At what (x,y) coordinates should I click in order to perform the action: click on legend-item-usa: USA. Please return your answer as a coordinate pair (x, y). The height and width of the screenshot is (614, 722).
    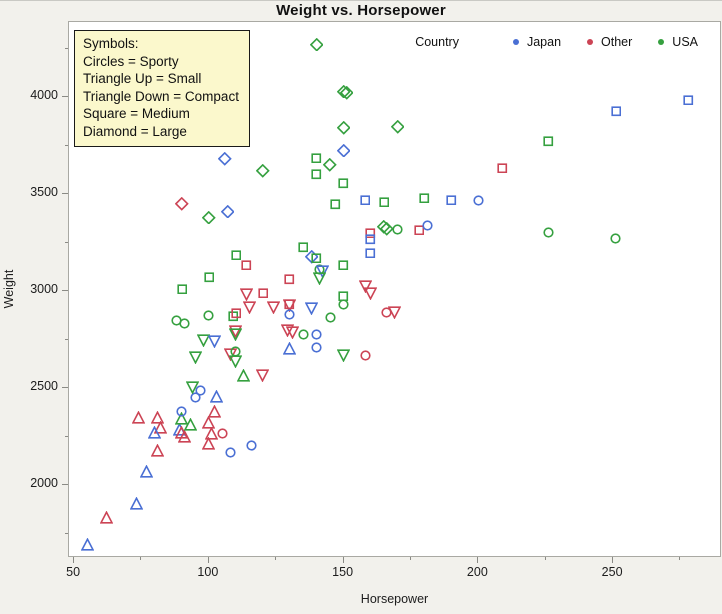
    Looking at the image, I should click on (678, 42).